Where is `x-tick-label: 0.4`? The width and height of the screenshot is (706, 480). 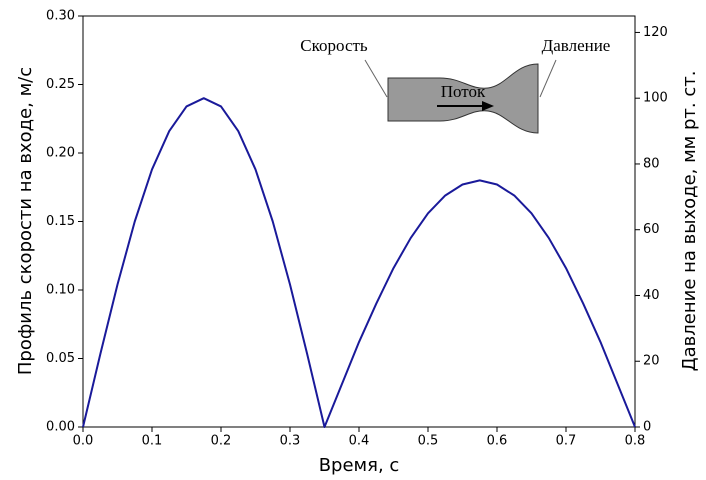
x-tick-label: 0.4 is located at coordinates (359, 441).